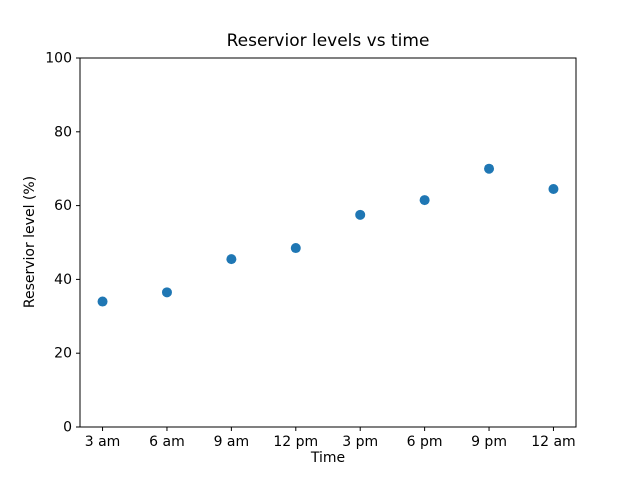  I want to click on y-tick-label: 20, so click(63, 354).